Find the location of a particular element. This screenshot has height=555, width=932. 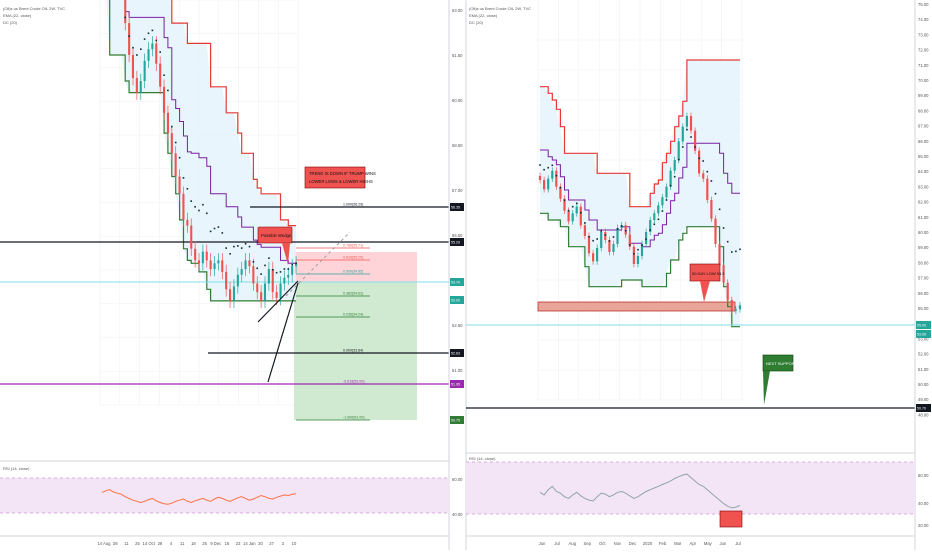

price-tick-label: 55.50 is located at coordinates (457, 235).